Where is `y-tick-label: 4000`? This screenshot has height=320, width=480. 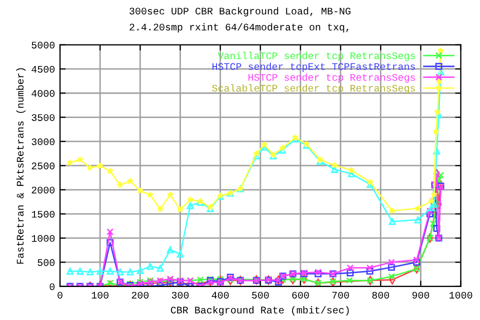
y-tick-label: 4000 is located at coordinates (43, 93).